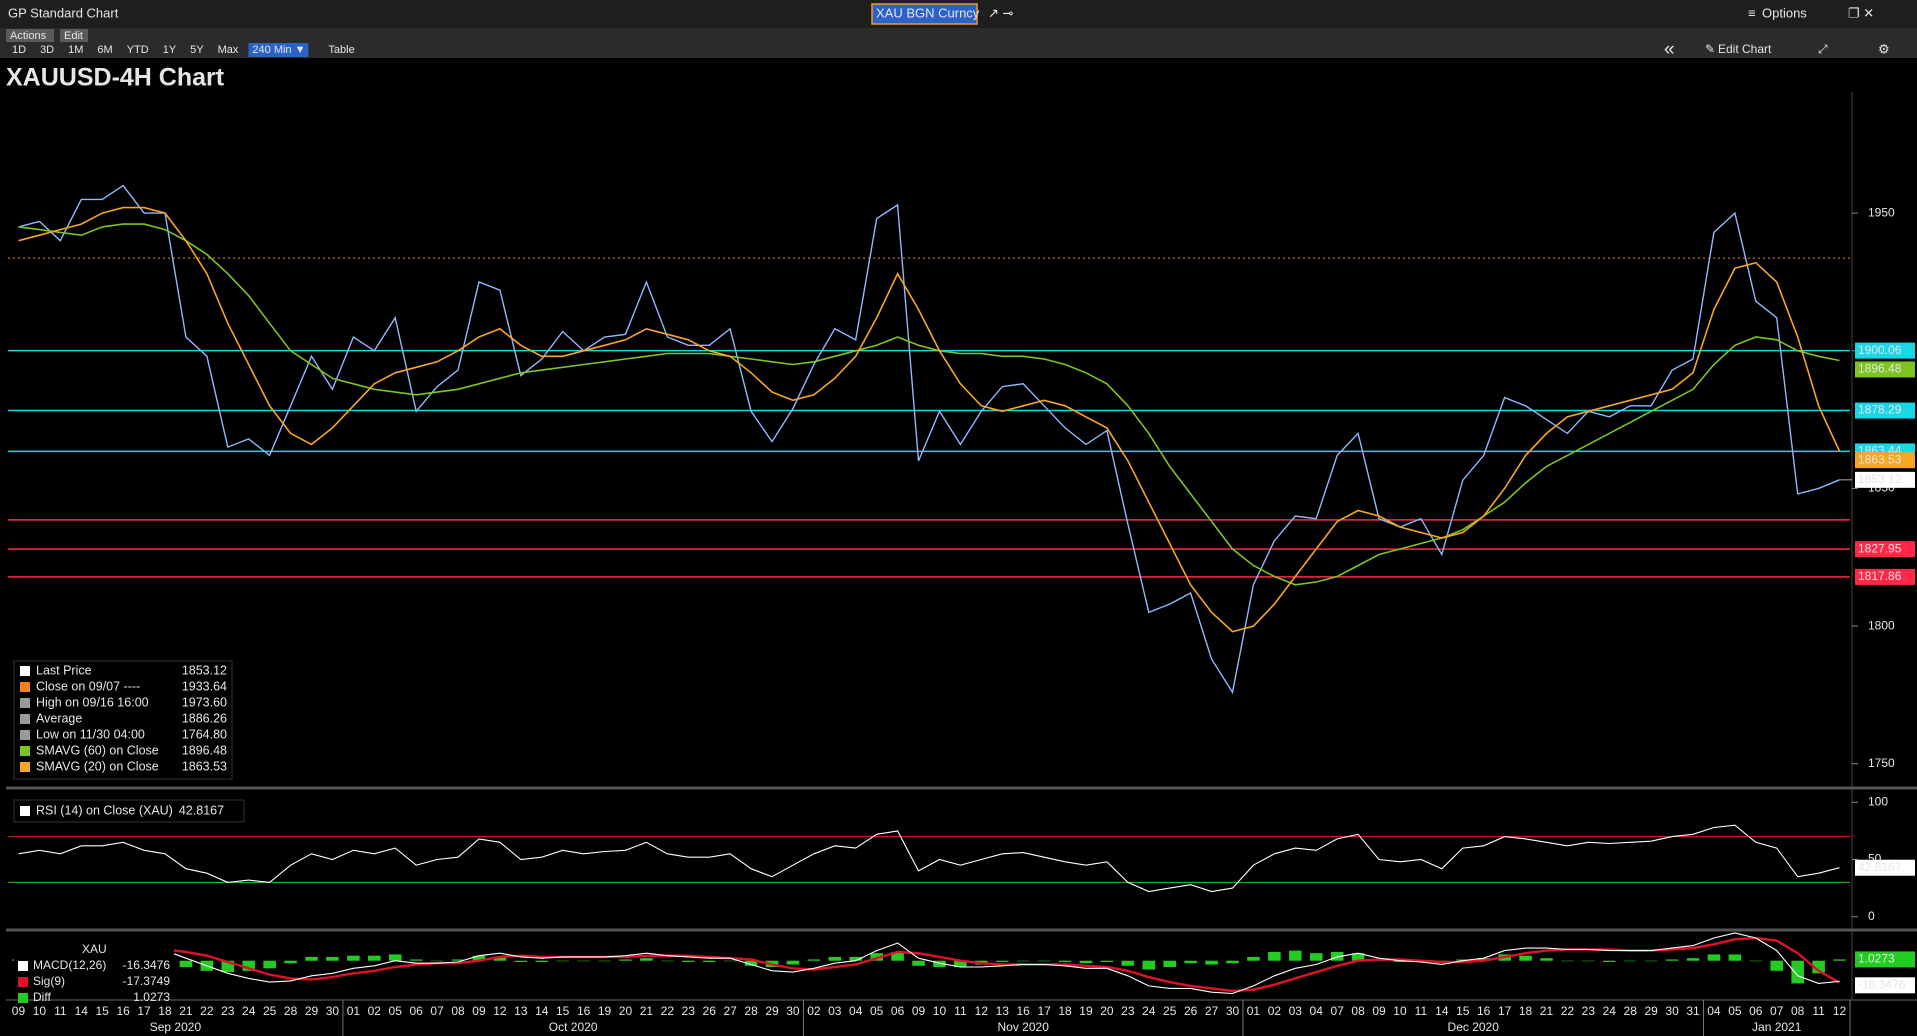 The width and height of the screenshot is (1917, 1036). I want to click on period-button: 3D, so click(47, 50).